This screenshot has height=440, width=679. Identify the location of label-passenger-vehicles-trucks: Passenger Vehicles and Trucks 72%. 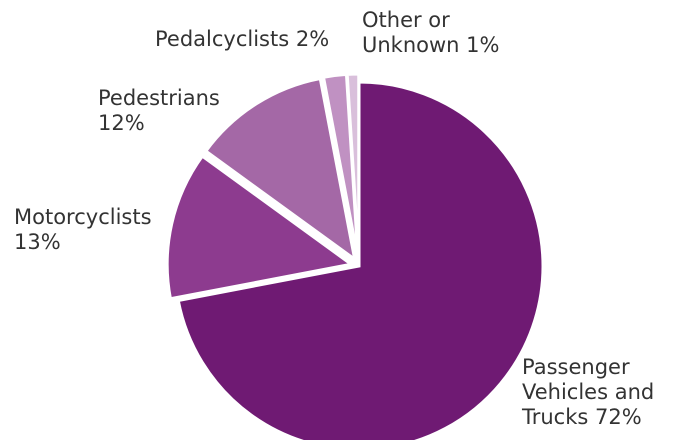
(588, 392).